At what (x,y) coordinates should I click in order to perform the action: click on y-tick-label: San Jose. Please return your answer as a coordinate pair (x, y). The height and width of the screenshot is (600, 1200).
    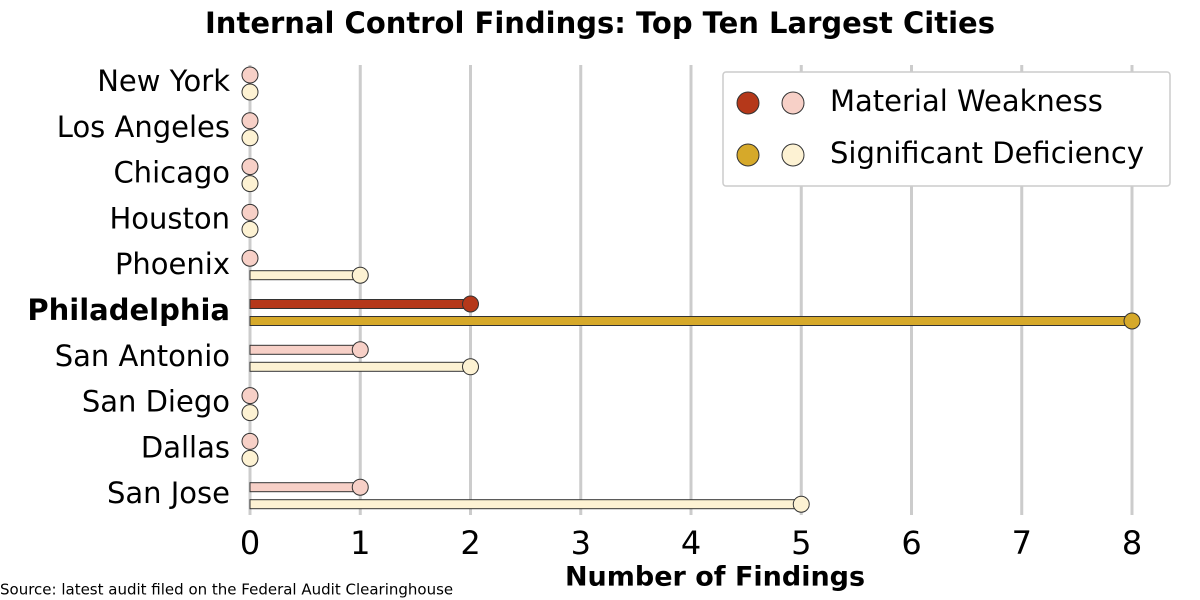
    Looking at the image, I should click on (168, 493).